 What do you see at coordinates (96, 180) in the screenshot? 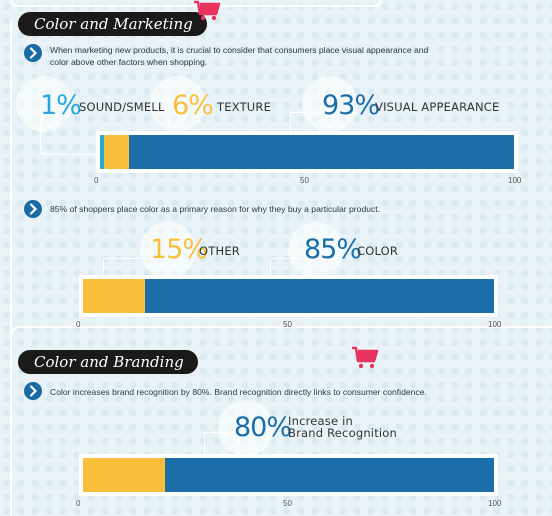
I see `chart1-tick-0: 0` at bounding box center [96, 180].